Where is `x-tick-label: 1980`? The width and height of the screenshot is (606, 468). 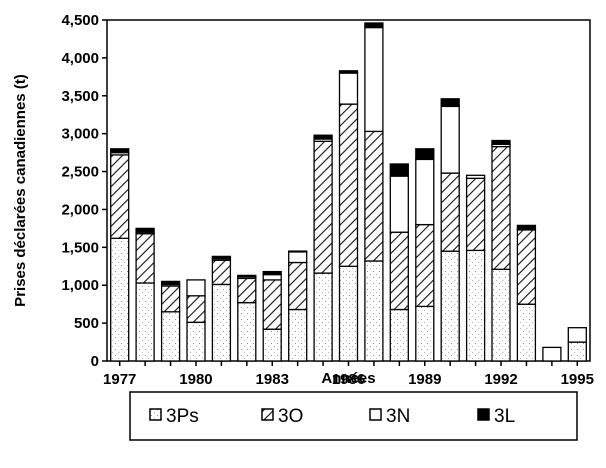 x-tick-label: 1980 is located at coordinates (195, 379).